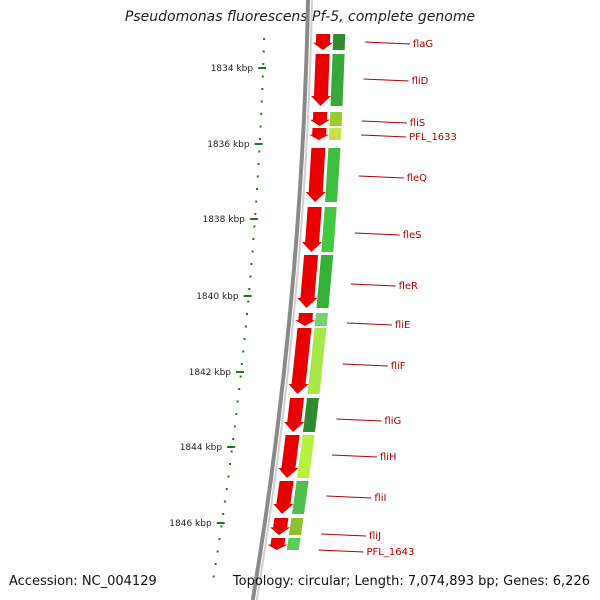 The height and width of the screenshot is (600, 600). I want to click on gene-label: fleS, so click(412, 235).